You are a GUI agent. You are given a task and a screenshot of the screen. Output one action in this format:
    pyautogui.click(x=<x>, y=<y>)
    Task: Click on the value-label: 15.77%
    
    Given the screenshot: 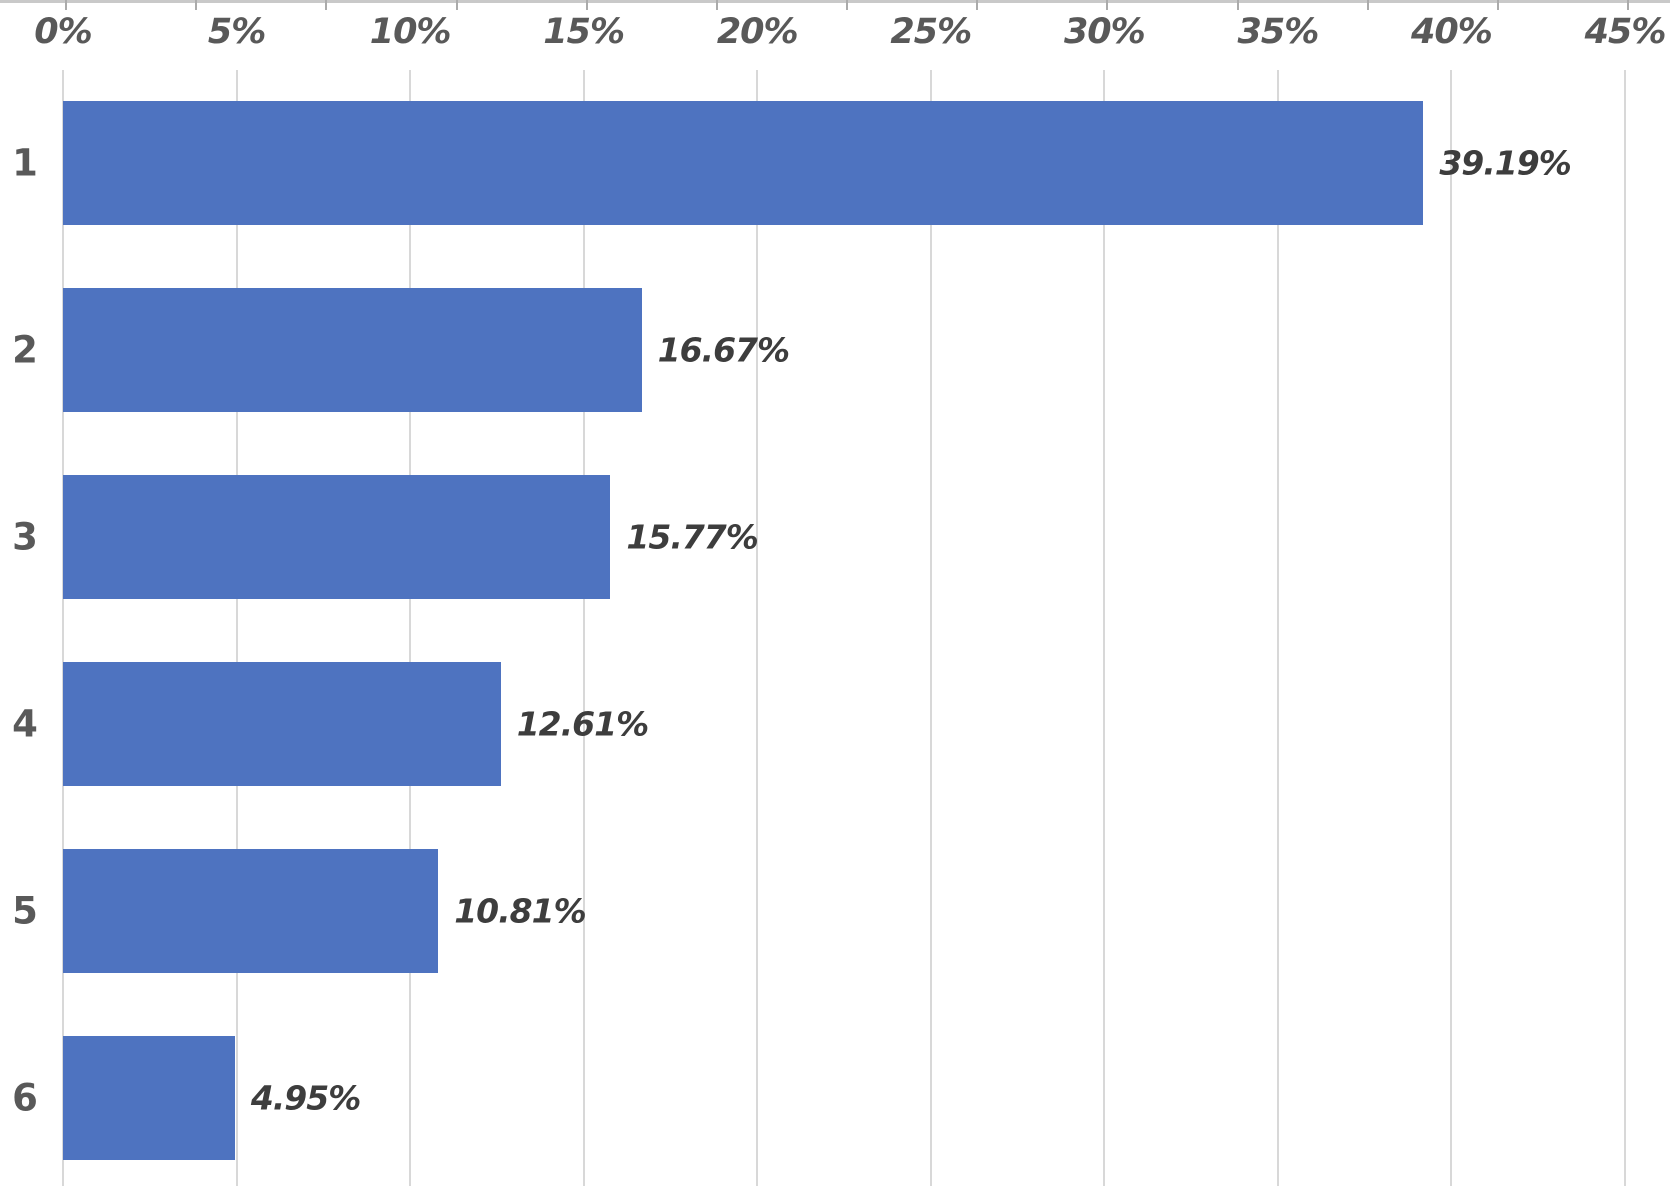 What is the action you would take?
    pyautogui.click(x=692, y=537)
    